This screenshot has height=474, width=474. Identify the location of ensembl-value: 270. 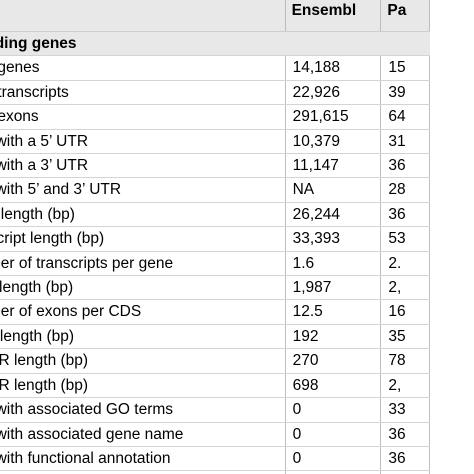
(333, 361).